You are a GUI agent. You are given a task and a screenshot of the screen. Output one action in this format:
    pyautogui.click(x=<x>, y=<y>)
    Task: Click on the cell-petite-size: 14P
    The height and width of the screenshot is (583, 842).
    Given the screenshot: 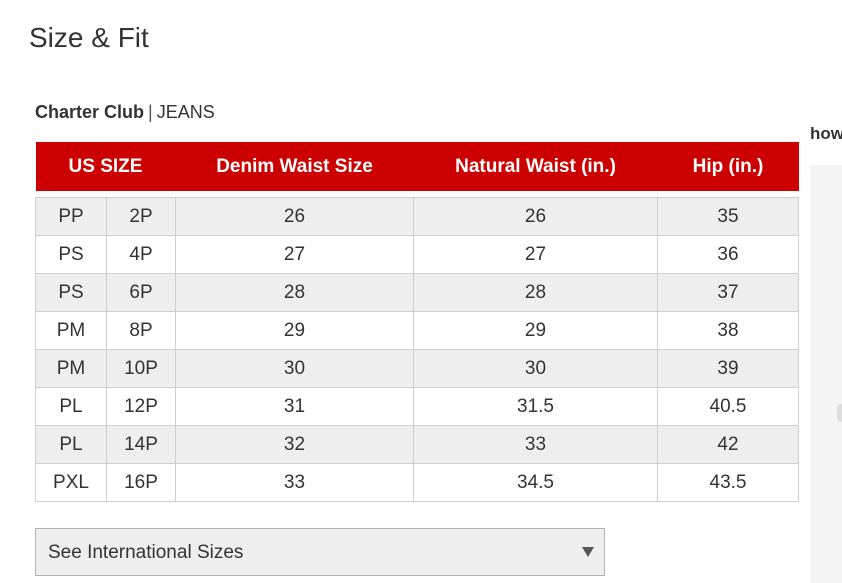 What is the action you would take?
    pyautogui.click(x=141, y=444)
    